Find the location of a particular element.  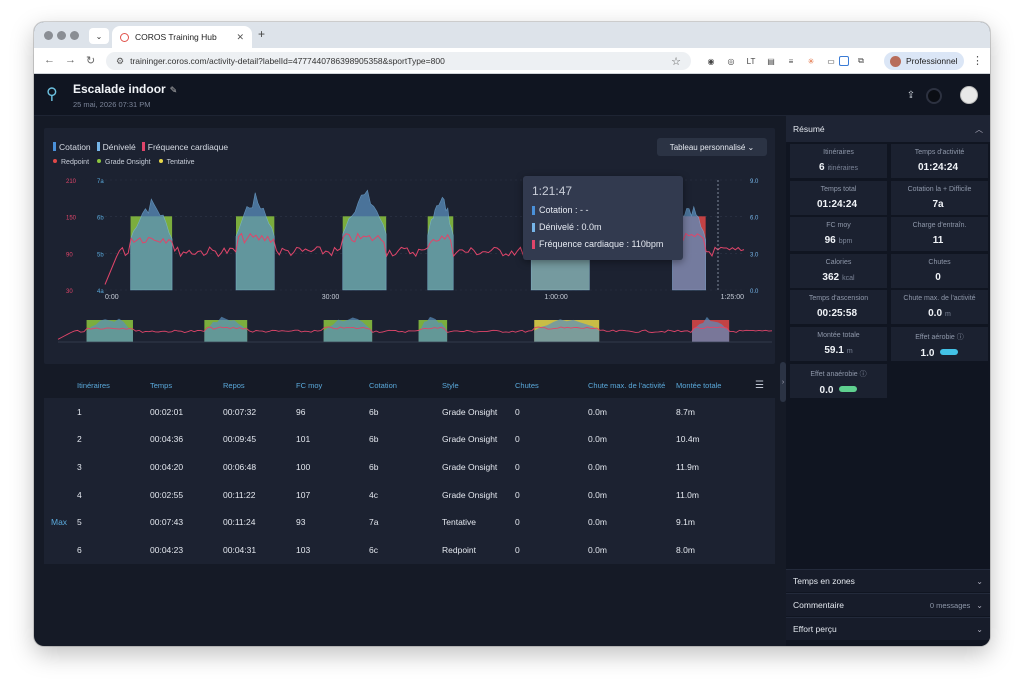

close-window-dot is located at coordinates (48, 35).